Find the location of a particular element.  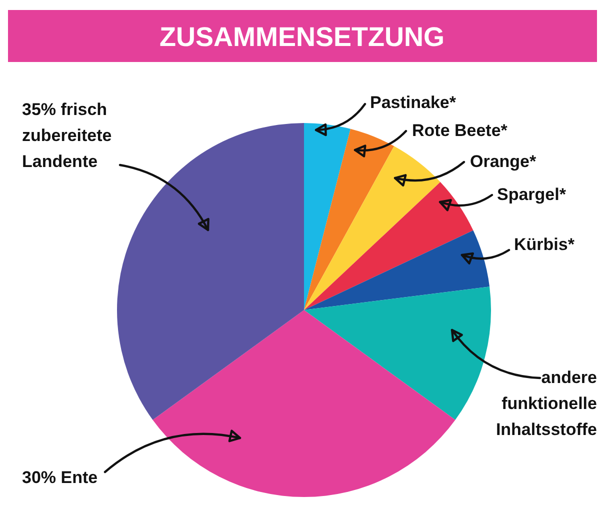

chart-title: ZUSAMMENSETZUNG is located at coordinates (302, 37).